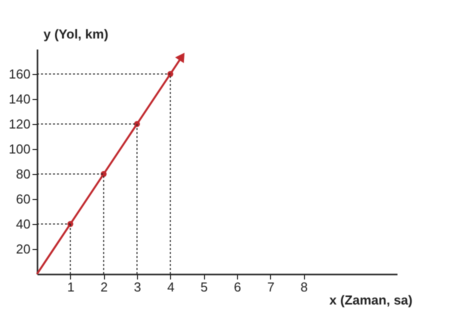 The image size is (466, 322). Describe the element at coordinates (23, 224) in the screenshot. I see `y-tick-label: 40` at that location.